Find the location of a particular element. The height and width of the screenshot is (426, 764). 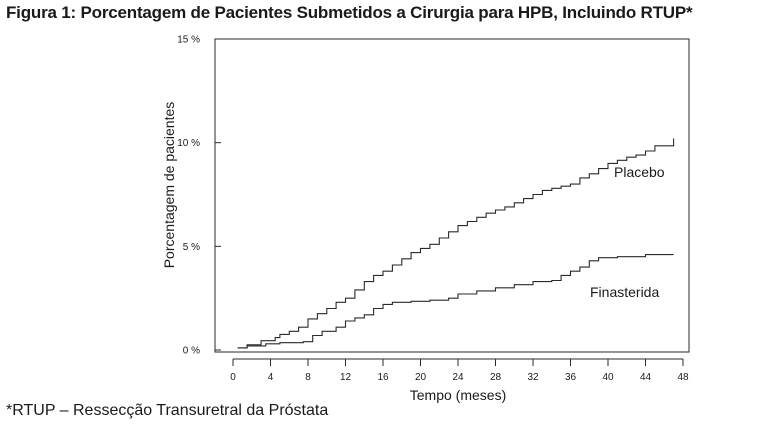

x-tick-label: 40 is located at coordinates (608, 377).